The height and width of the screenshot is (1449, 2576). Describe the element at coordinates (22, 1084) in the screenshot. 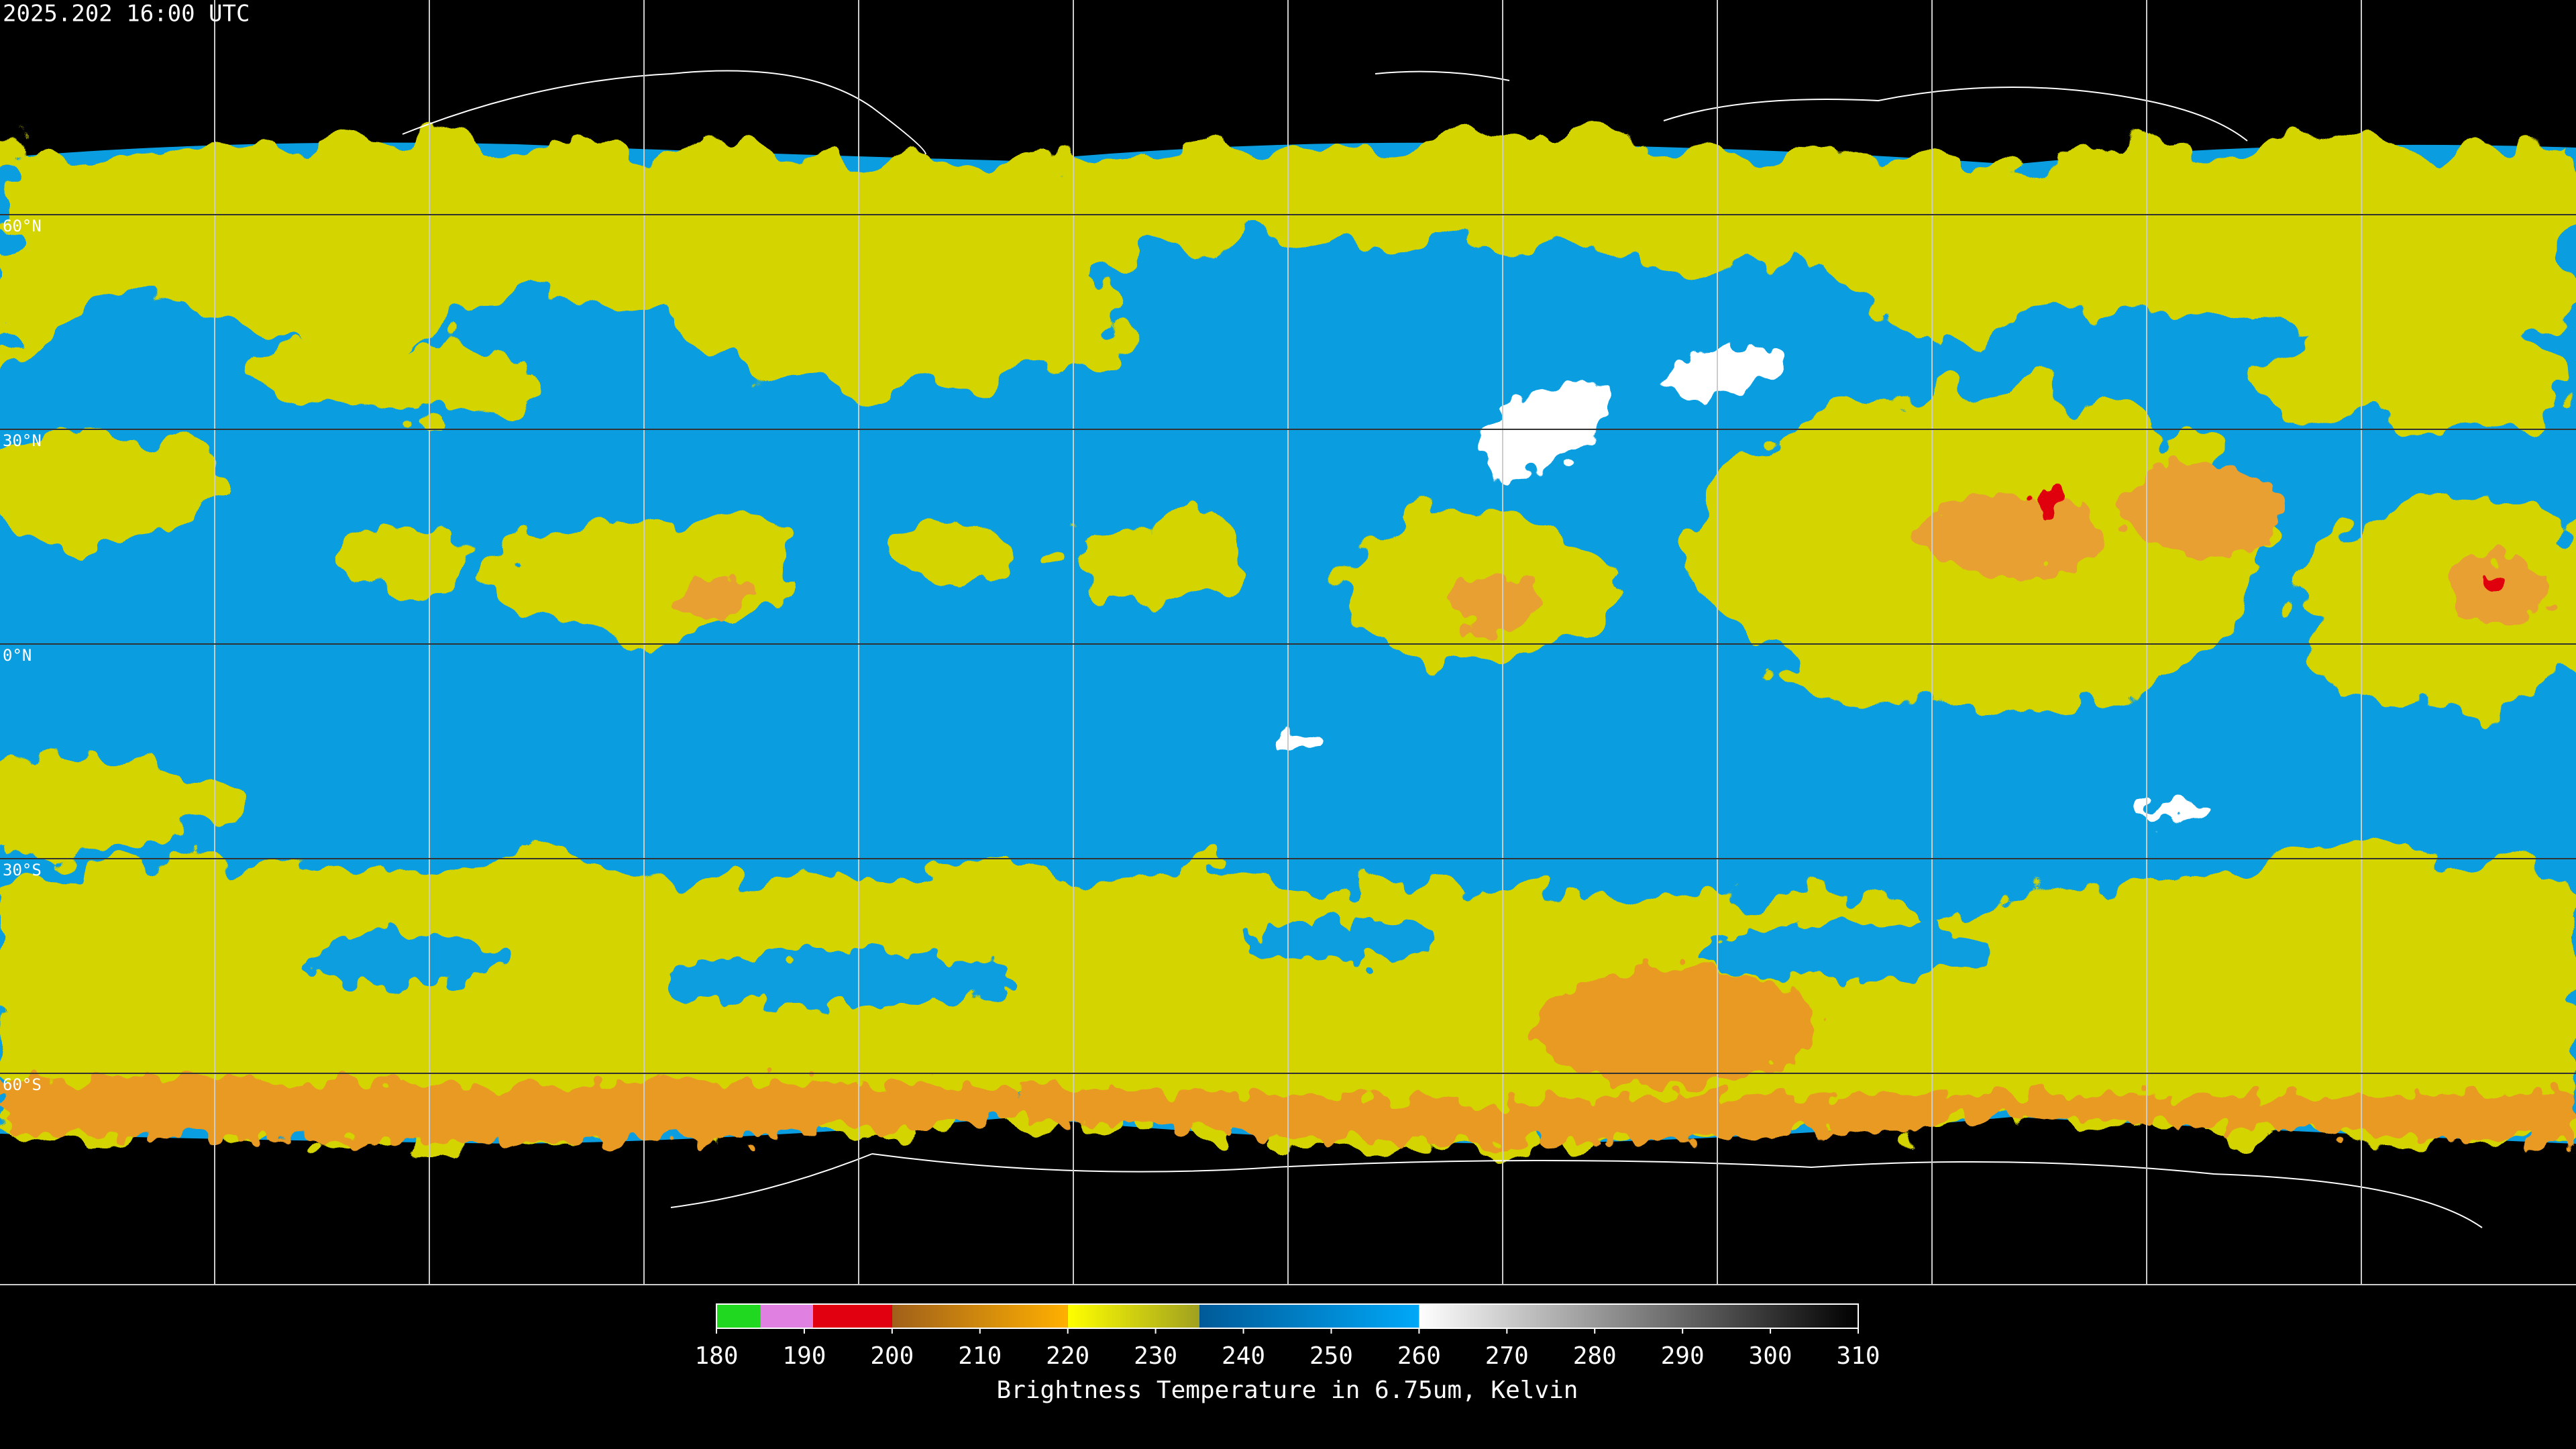

I see `latitude-label: 60°S` at that location.